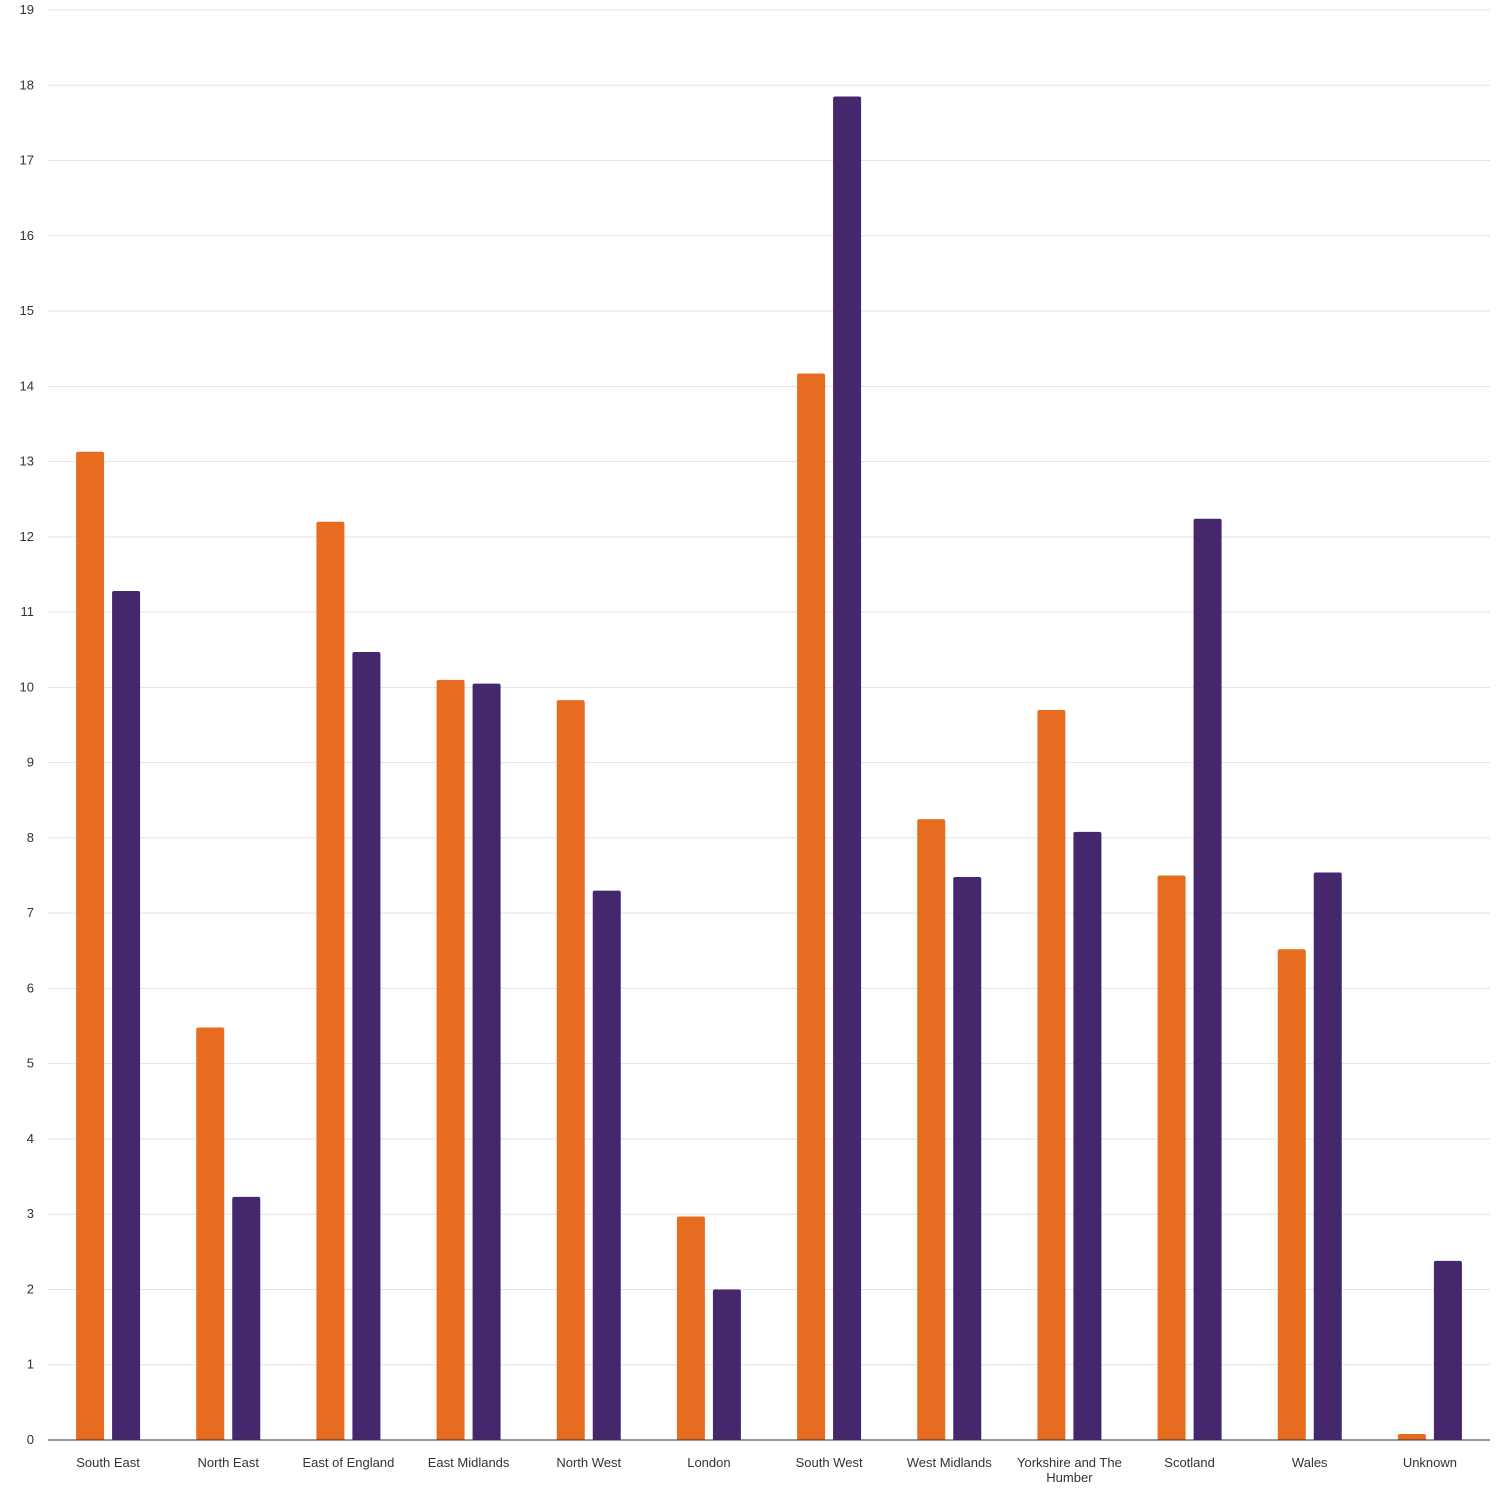 The image size is (1500, 1500). I want to click on x-tick-label: Scotland, so click(1189, 1462).